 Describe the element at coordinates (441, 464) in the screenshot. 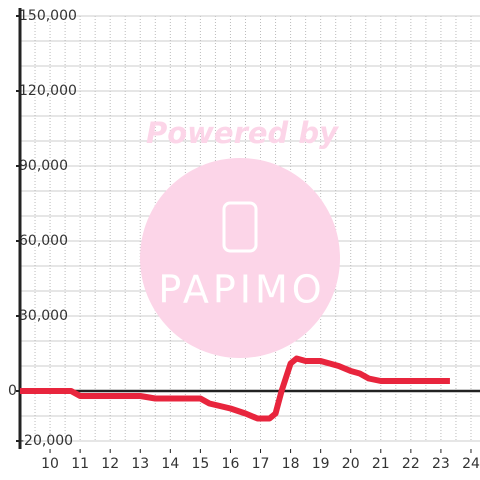

I see `x-tick-label: 23` at that location.